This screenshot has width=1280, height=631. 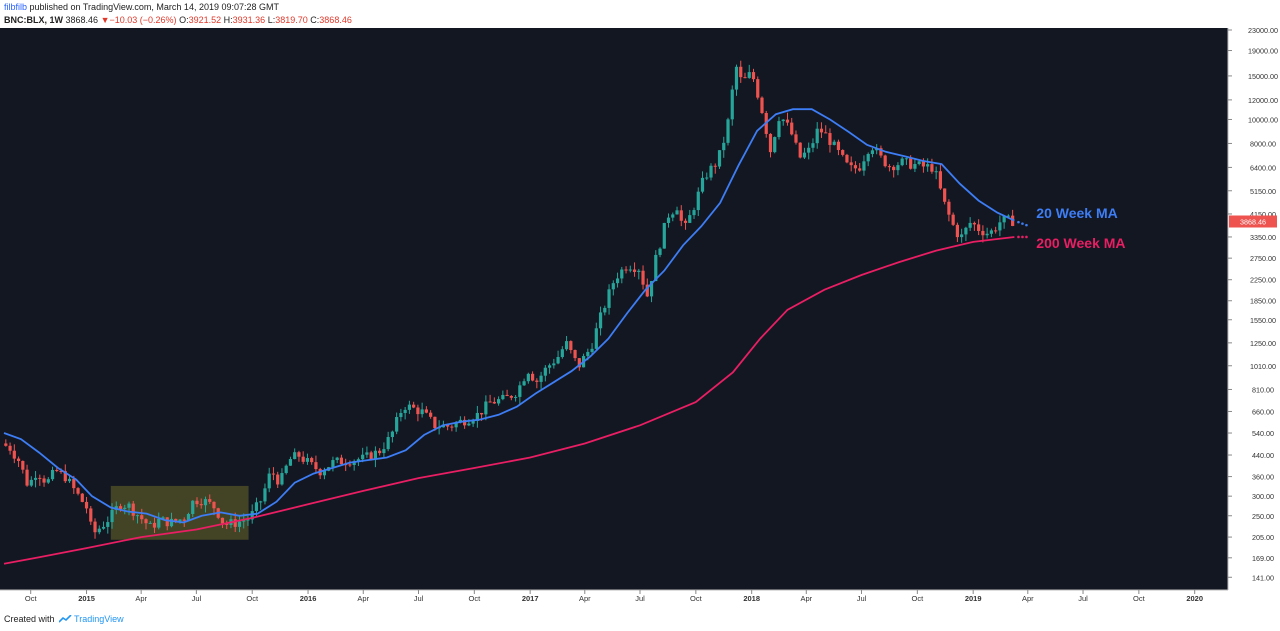 I want to click on price-tick-label: 1850.00, so click(x=1263, y=301).